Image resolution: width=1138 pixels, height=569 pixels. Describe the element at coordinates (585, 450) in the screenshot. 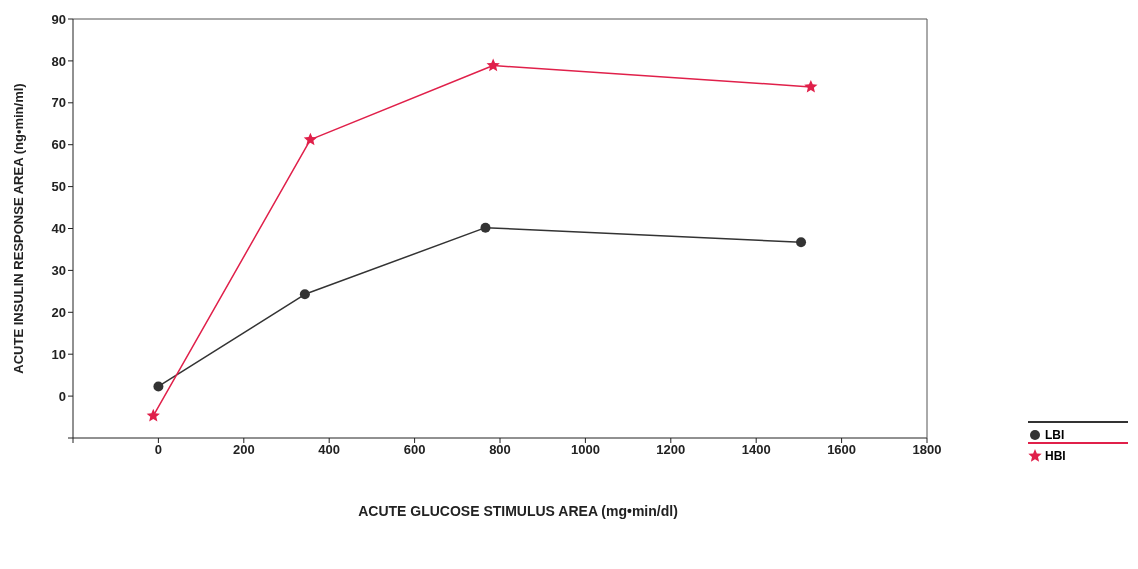

I see `x-tick-label: 1000` at that location.